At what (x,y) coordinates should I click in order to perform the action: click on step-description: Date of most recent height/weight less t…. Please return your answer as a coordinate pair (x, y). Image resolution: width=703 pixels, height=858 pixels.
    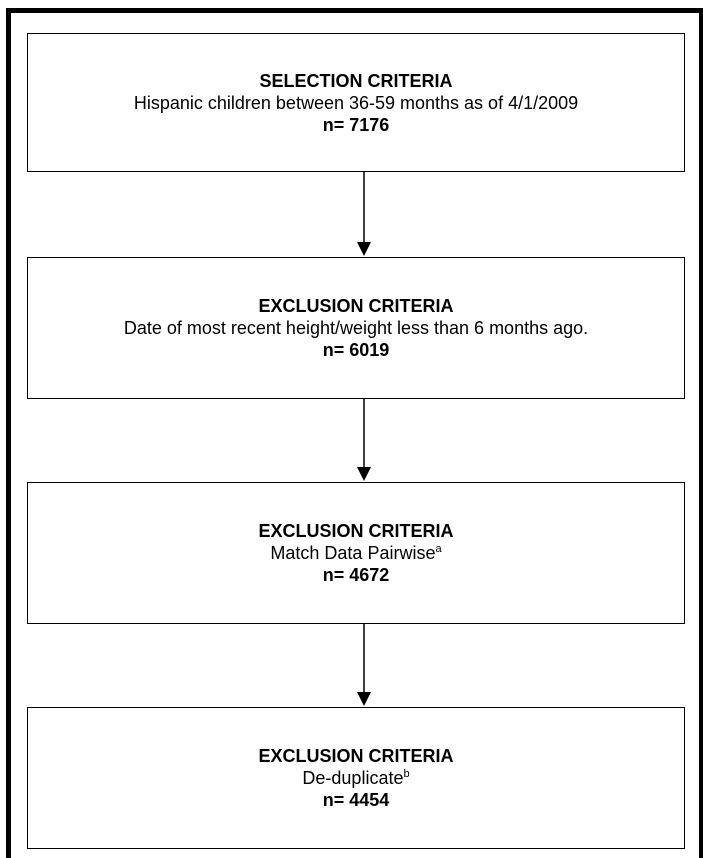
    Looking at the image, I should click on (356, 328).